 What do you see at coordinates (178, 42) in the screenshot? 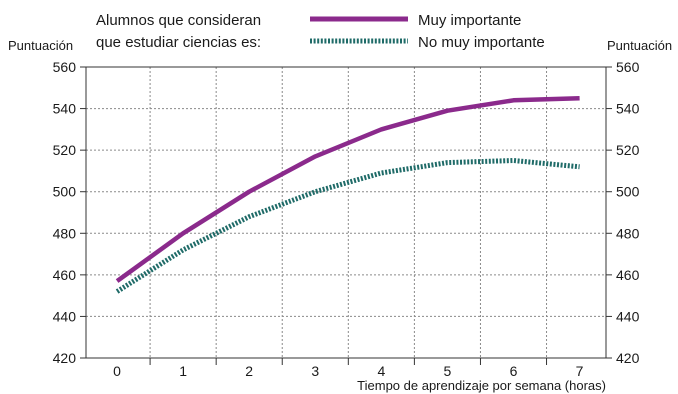
I see `legend-caption-line2: que estudiar ciencias es:` at bounding box center [178, 42].